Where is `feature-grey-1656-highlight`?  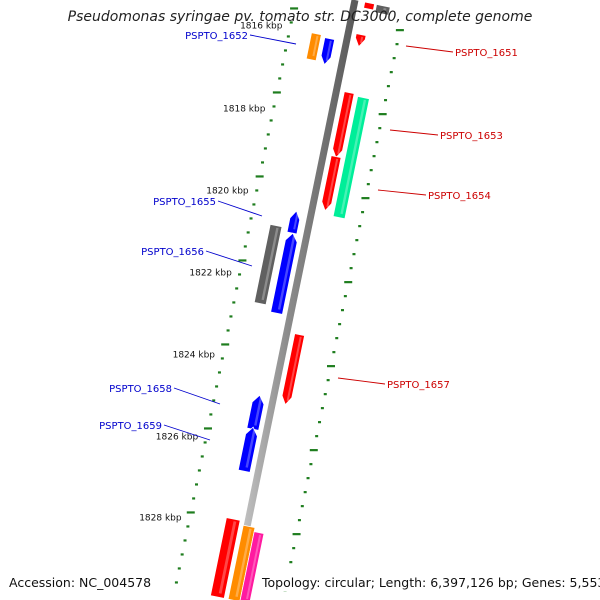
feature-grey-1656-highlight is located at coordinates (270, 264).